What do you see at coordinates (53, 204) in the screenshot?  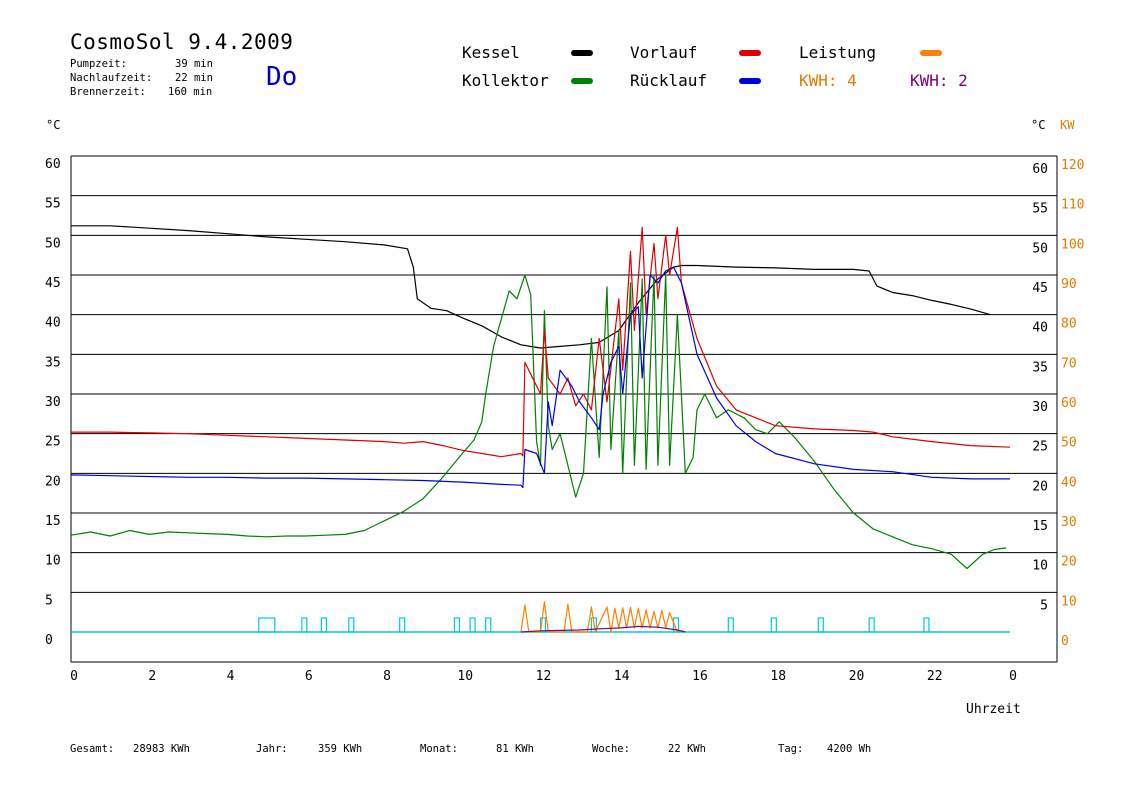 I see `y-tick-label: 55` at bounding box center [53, 204].